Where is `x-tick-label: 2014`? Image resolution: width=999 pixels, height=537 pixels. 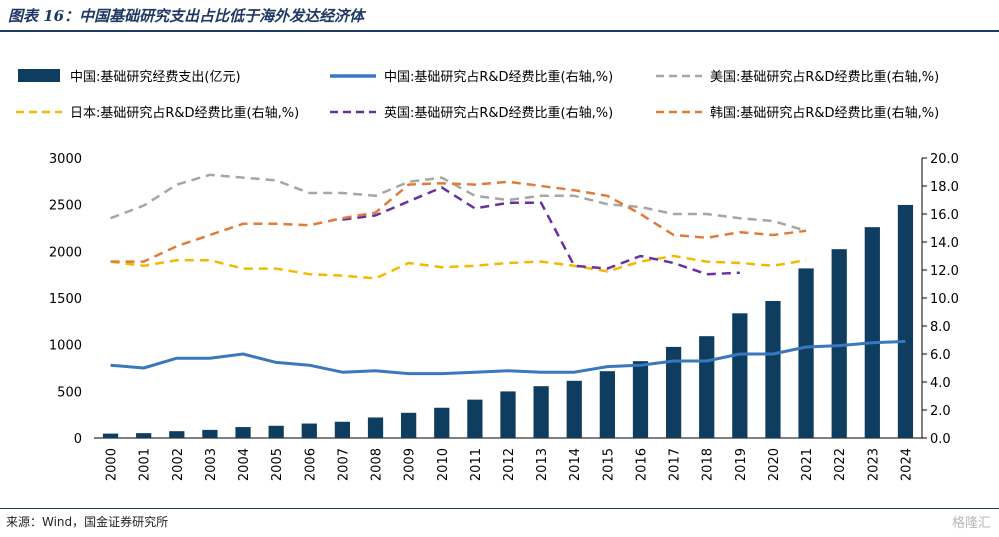 x-tick-label: 2014 is located at coordinates (575, 464).